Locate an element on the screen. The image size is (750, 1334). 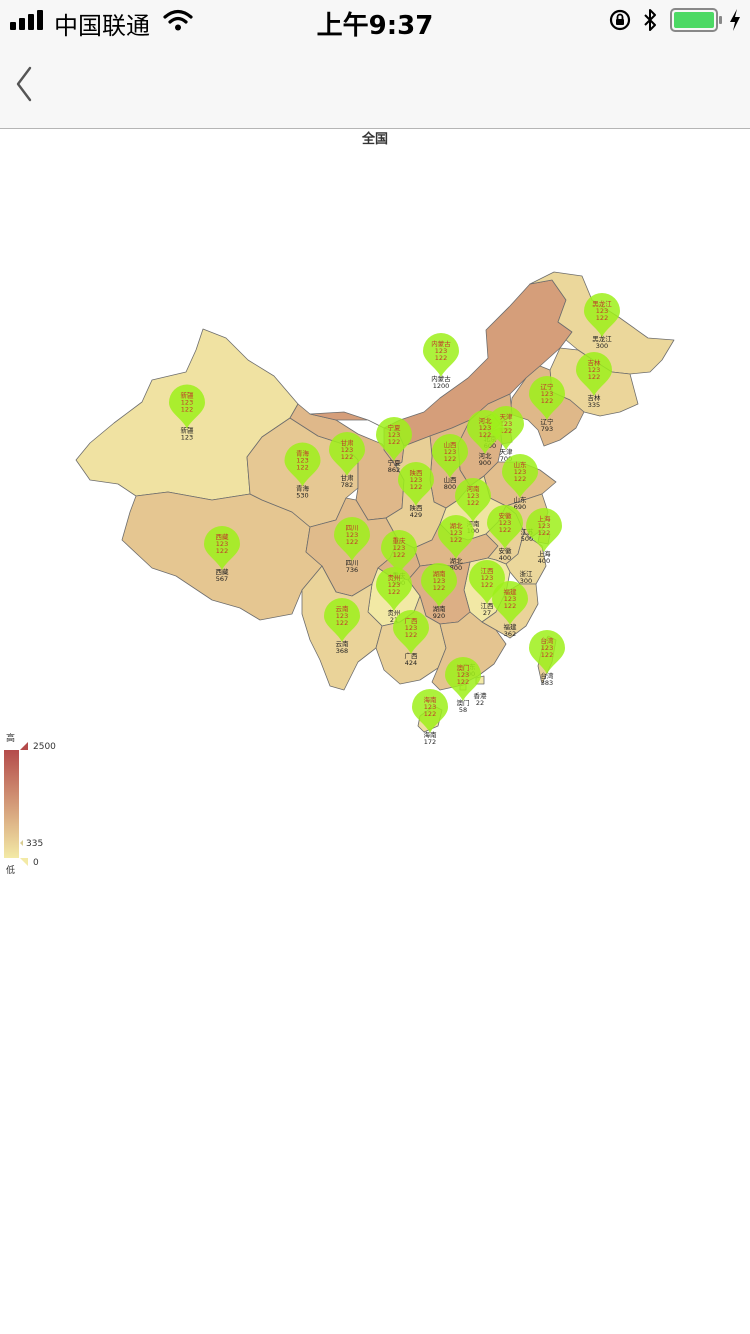
region-name-label: 湖北 is located at coordinates (457, 560).